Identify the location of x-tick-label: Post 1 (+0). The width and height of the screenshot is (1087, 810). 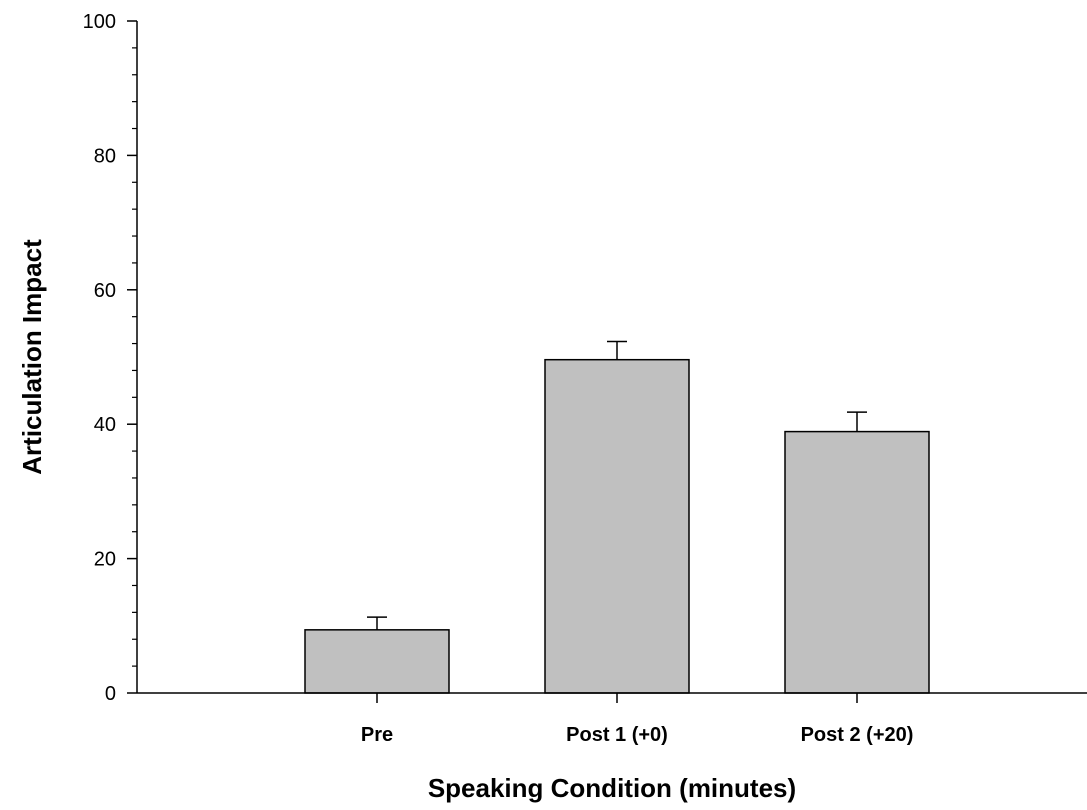
(617, 735).